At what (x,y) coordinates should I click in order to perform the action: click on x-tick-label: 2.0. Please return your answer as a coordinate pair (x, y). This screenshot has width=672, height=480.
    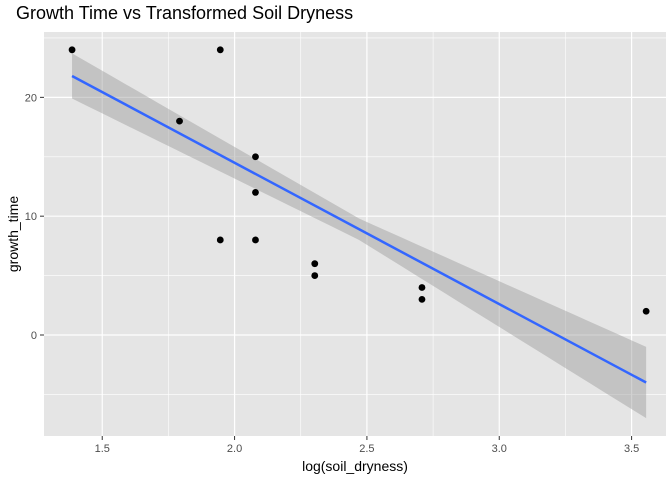
    Looking at the image, I should click on (234, 449).